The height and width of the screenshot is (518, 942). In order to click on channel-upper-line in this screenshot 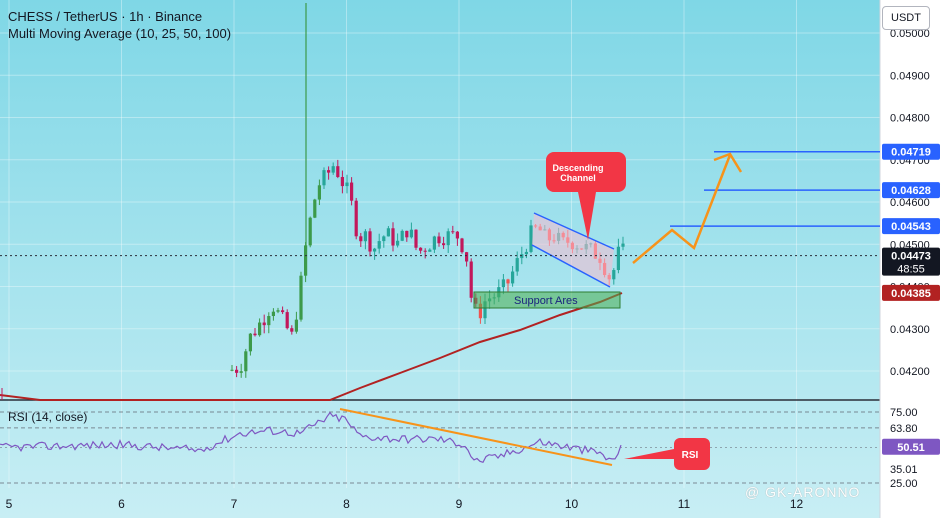, I will do `click(574, 231)`.